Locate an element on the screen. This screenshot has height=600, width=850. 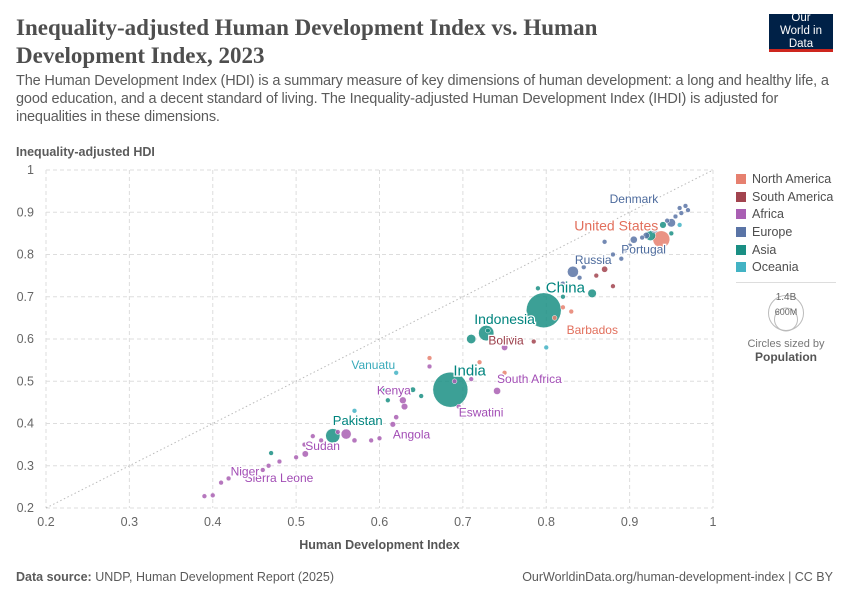
data-point-sudan is located at coordinates (305, 454).